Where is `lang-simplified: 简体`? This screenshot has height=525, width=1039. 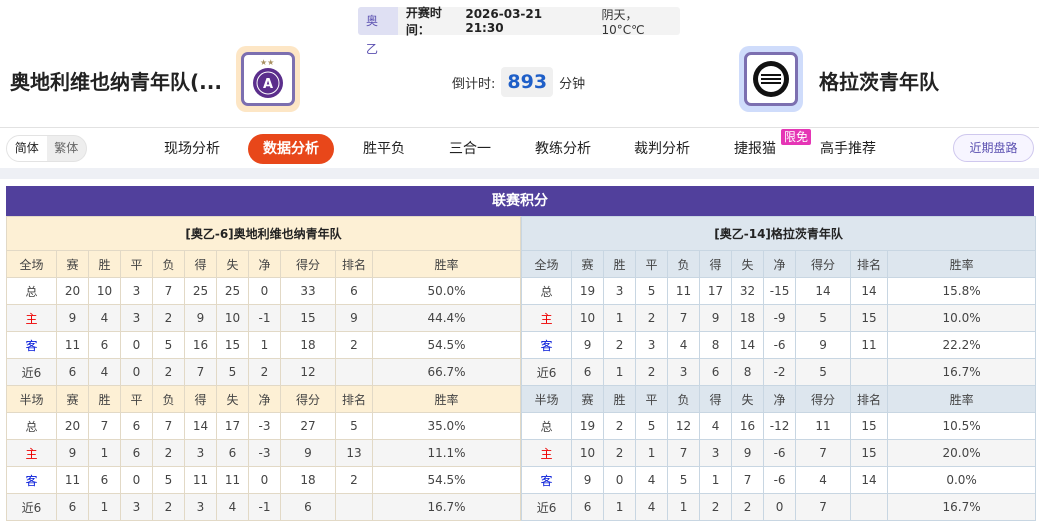
lang-simplified: 简体 is located at coordinates (27, 148).